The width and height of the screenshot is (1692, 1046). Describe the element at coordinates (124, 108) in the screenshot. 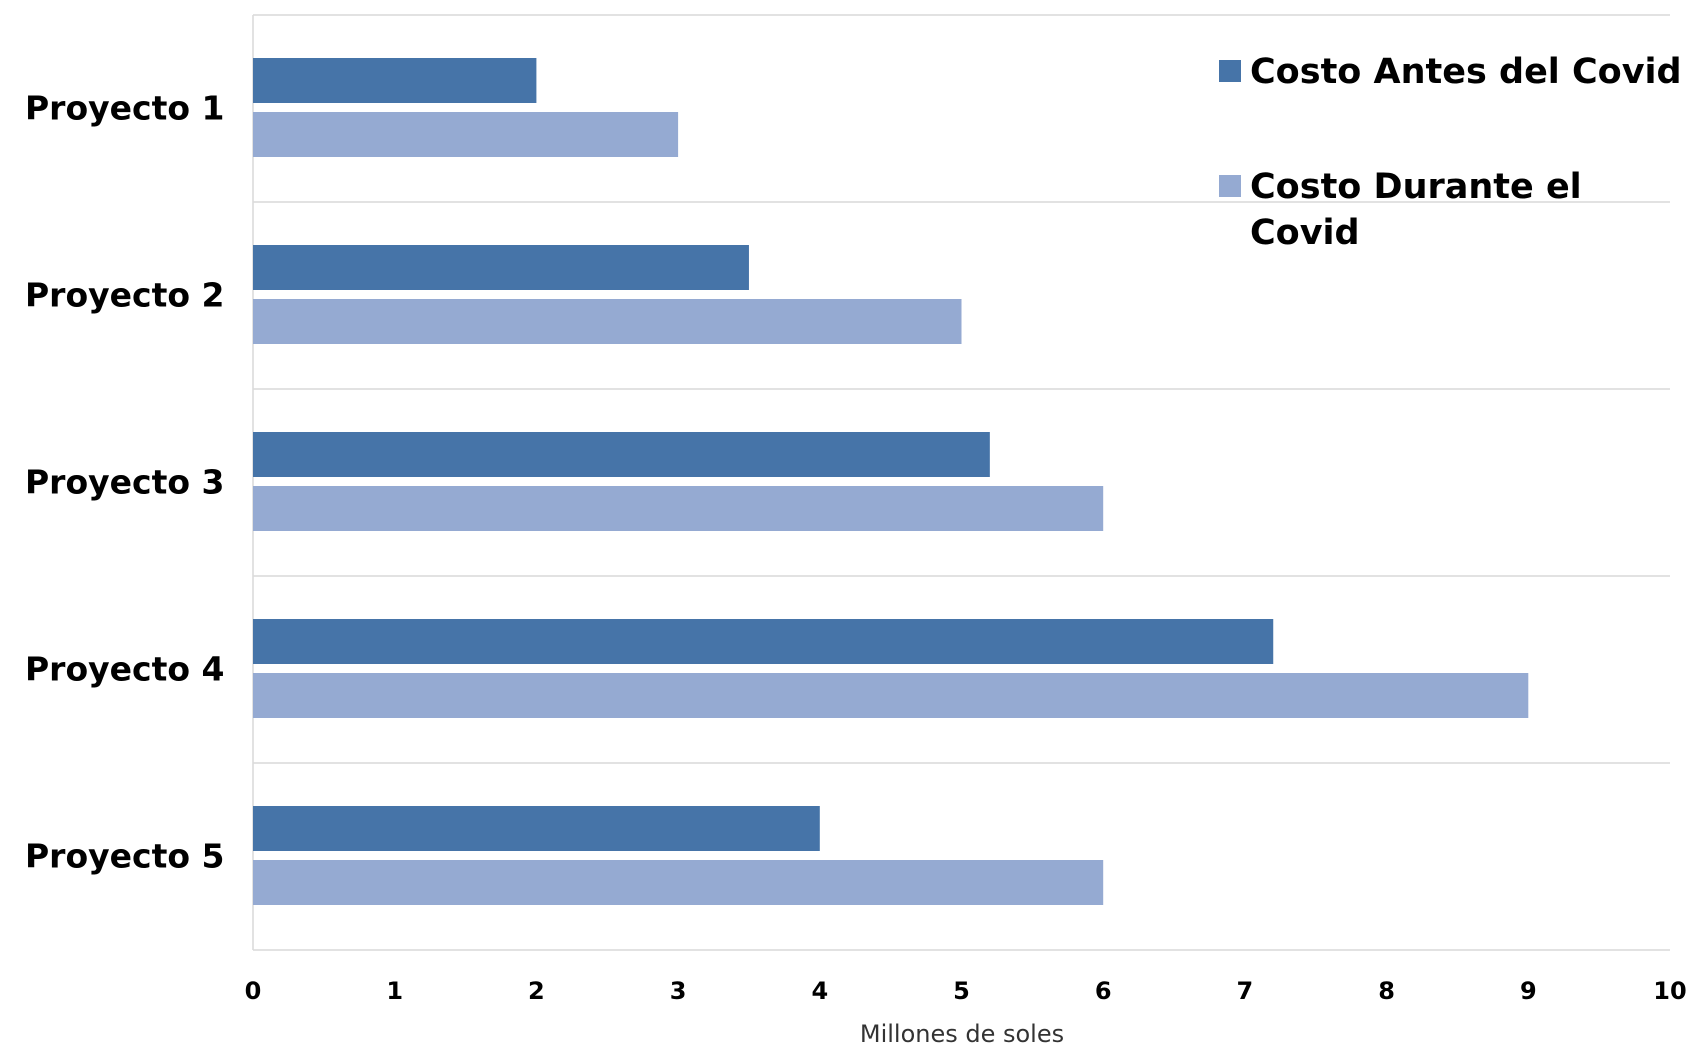

I see `category-label: Proyecto 1` at that location.